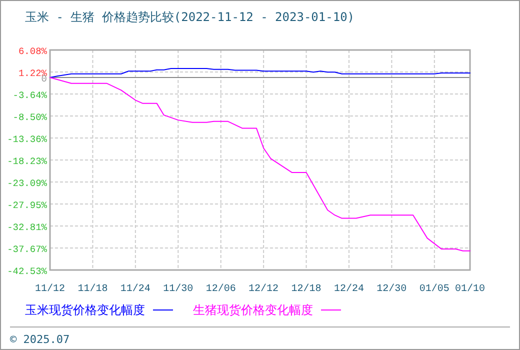 The height and width of the screenshot is (350, 520). Describe the element at coordinates (135, 289) in the screenshot. I see `x-tick-label: 11/24` at that location.